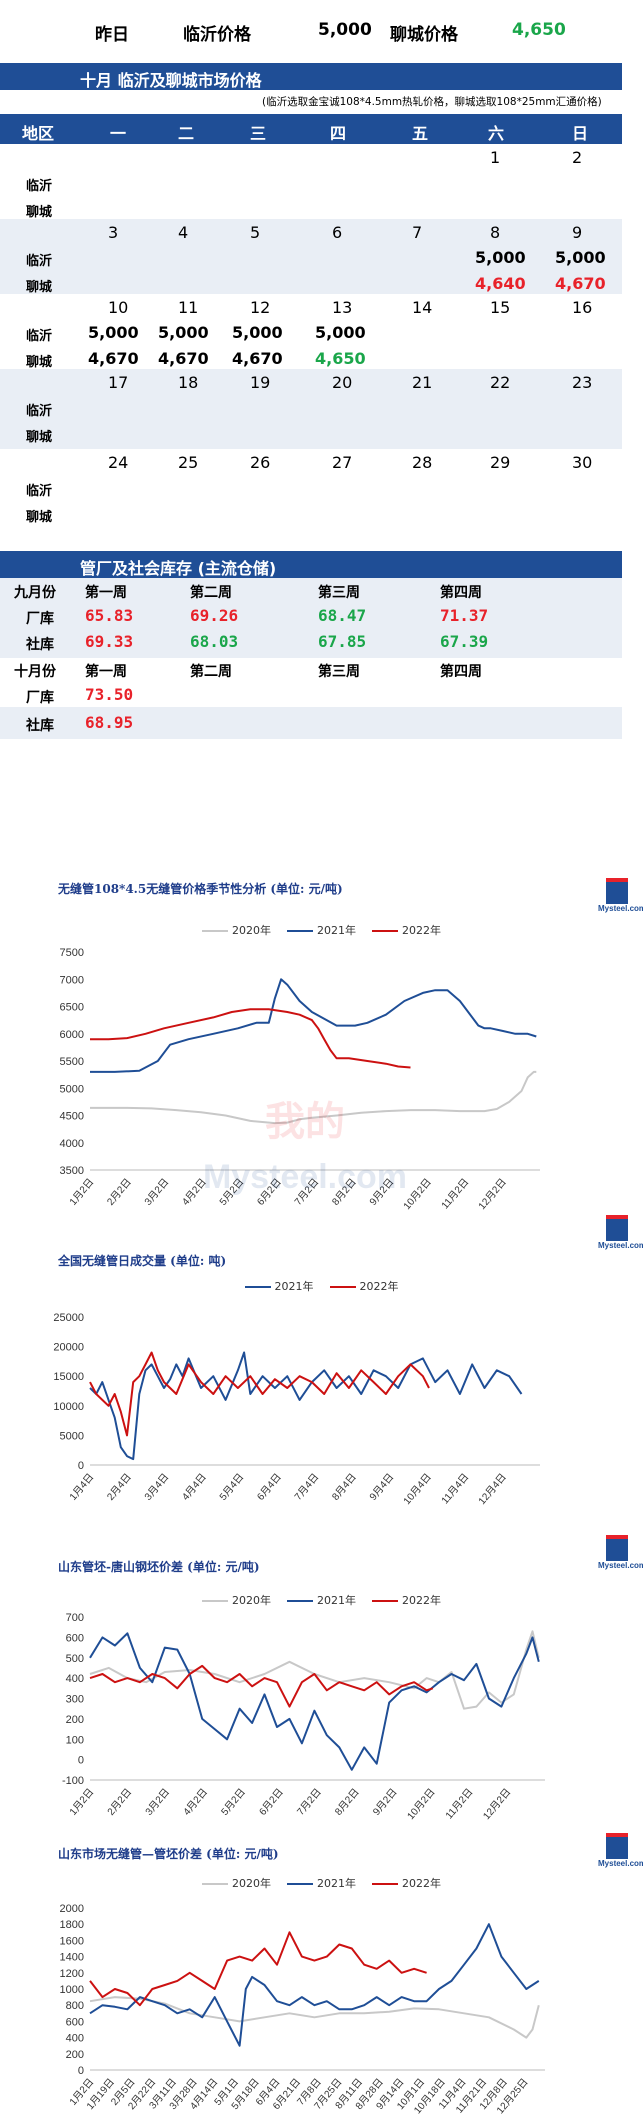  What do you see at coordinates (38, 133) in the screenshot?
I see `calendar-header-0: 地区` at bounding box center [38, 133].